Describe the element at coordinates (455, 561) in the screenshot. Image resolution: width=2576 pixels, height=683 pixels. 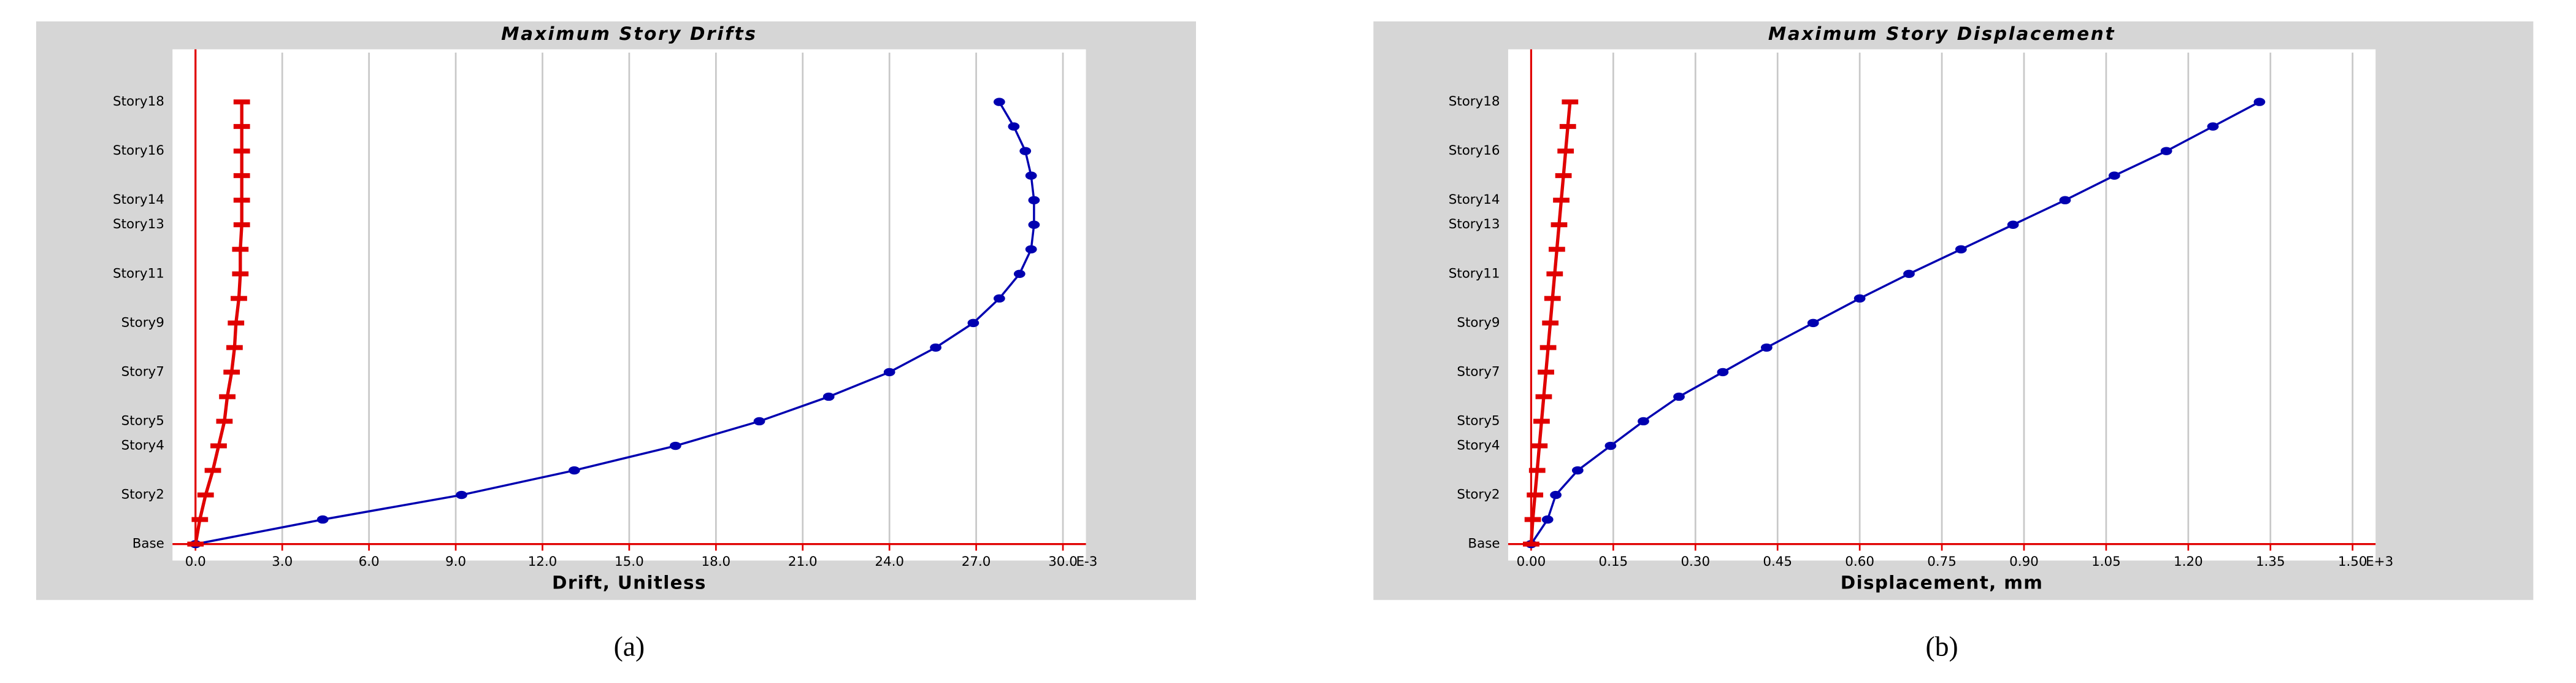
I see `x-tick-label: 9.0` at that location.